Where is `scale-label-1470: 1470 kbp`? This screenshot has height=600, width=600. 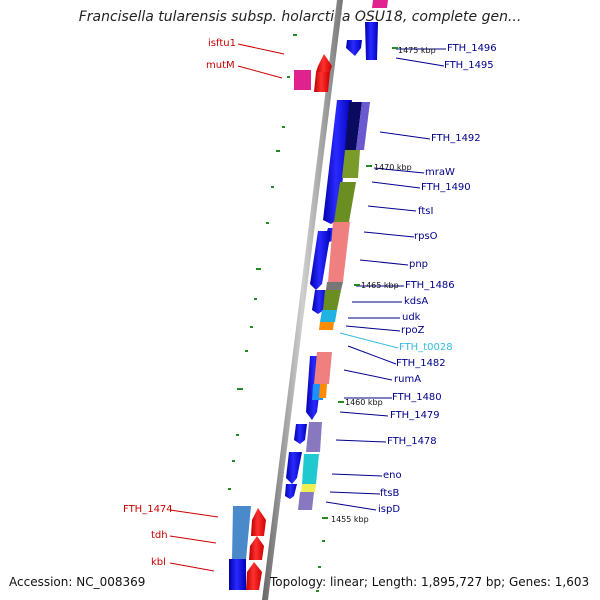 scale-label-1470: 1470 kbp is located at coordinates (393, 167).